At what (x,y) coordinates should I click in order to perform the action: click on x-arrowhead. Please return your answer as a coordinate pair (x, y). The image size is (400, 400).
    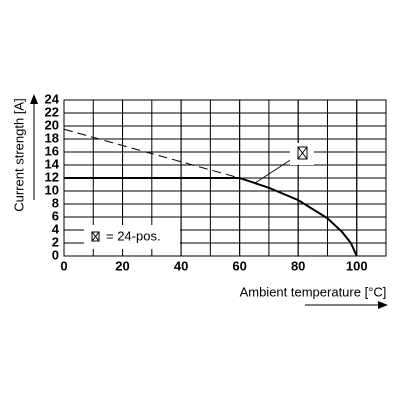
    Looking at the image, I should click on (383, 305).